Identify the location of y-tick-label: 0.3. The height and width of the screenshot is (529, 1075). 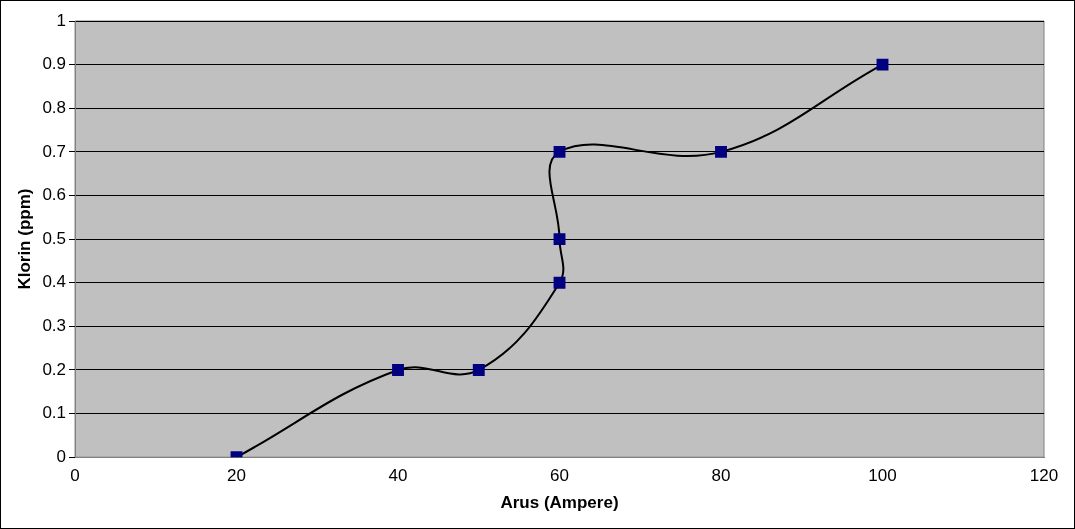
(54, 326).